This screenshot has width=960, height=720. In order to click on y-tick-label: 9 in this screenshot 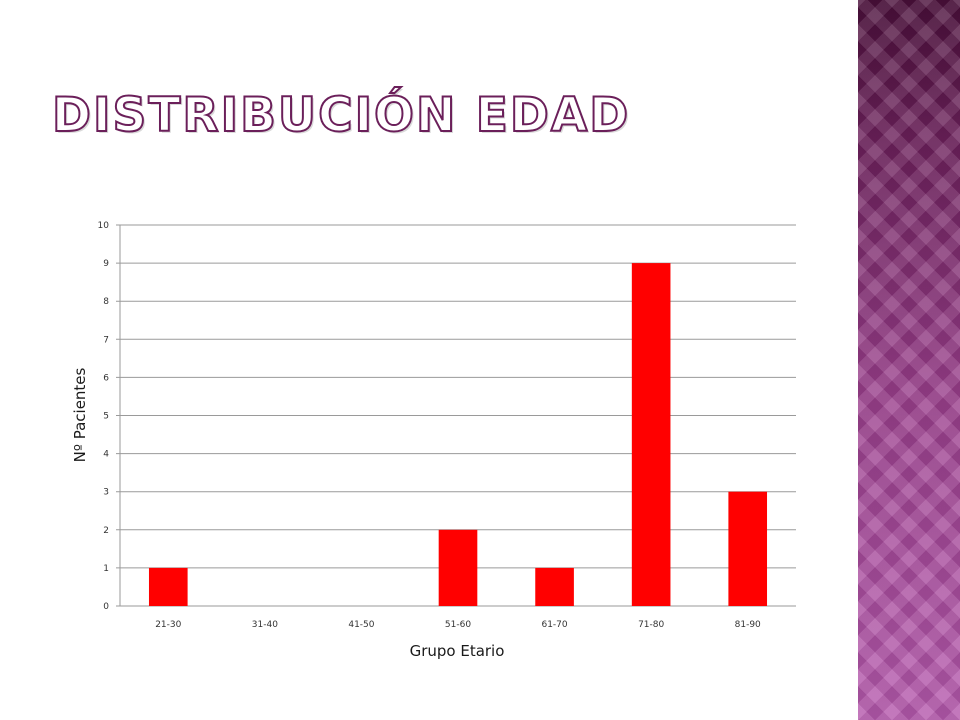, I will do `click(106, 264)`.